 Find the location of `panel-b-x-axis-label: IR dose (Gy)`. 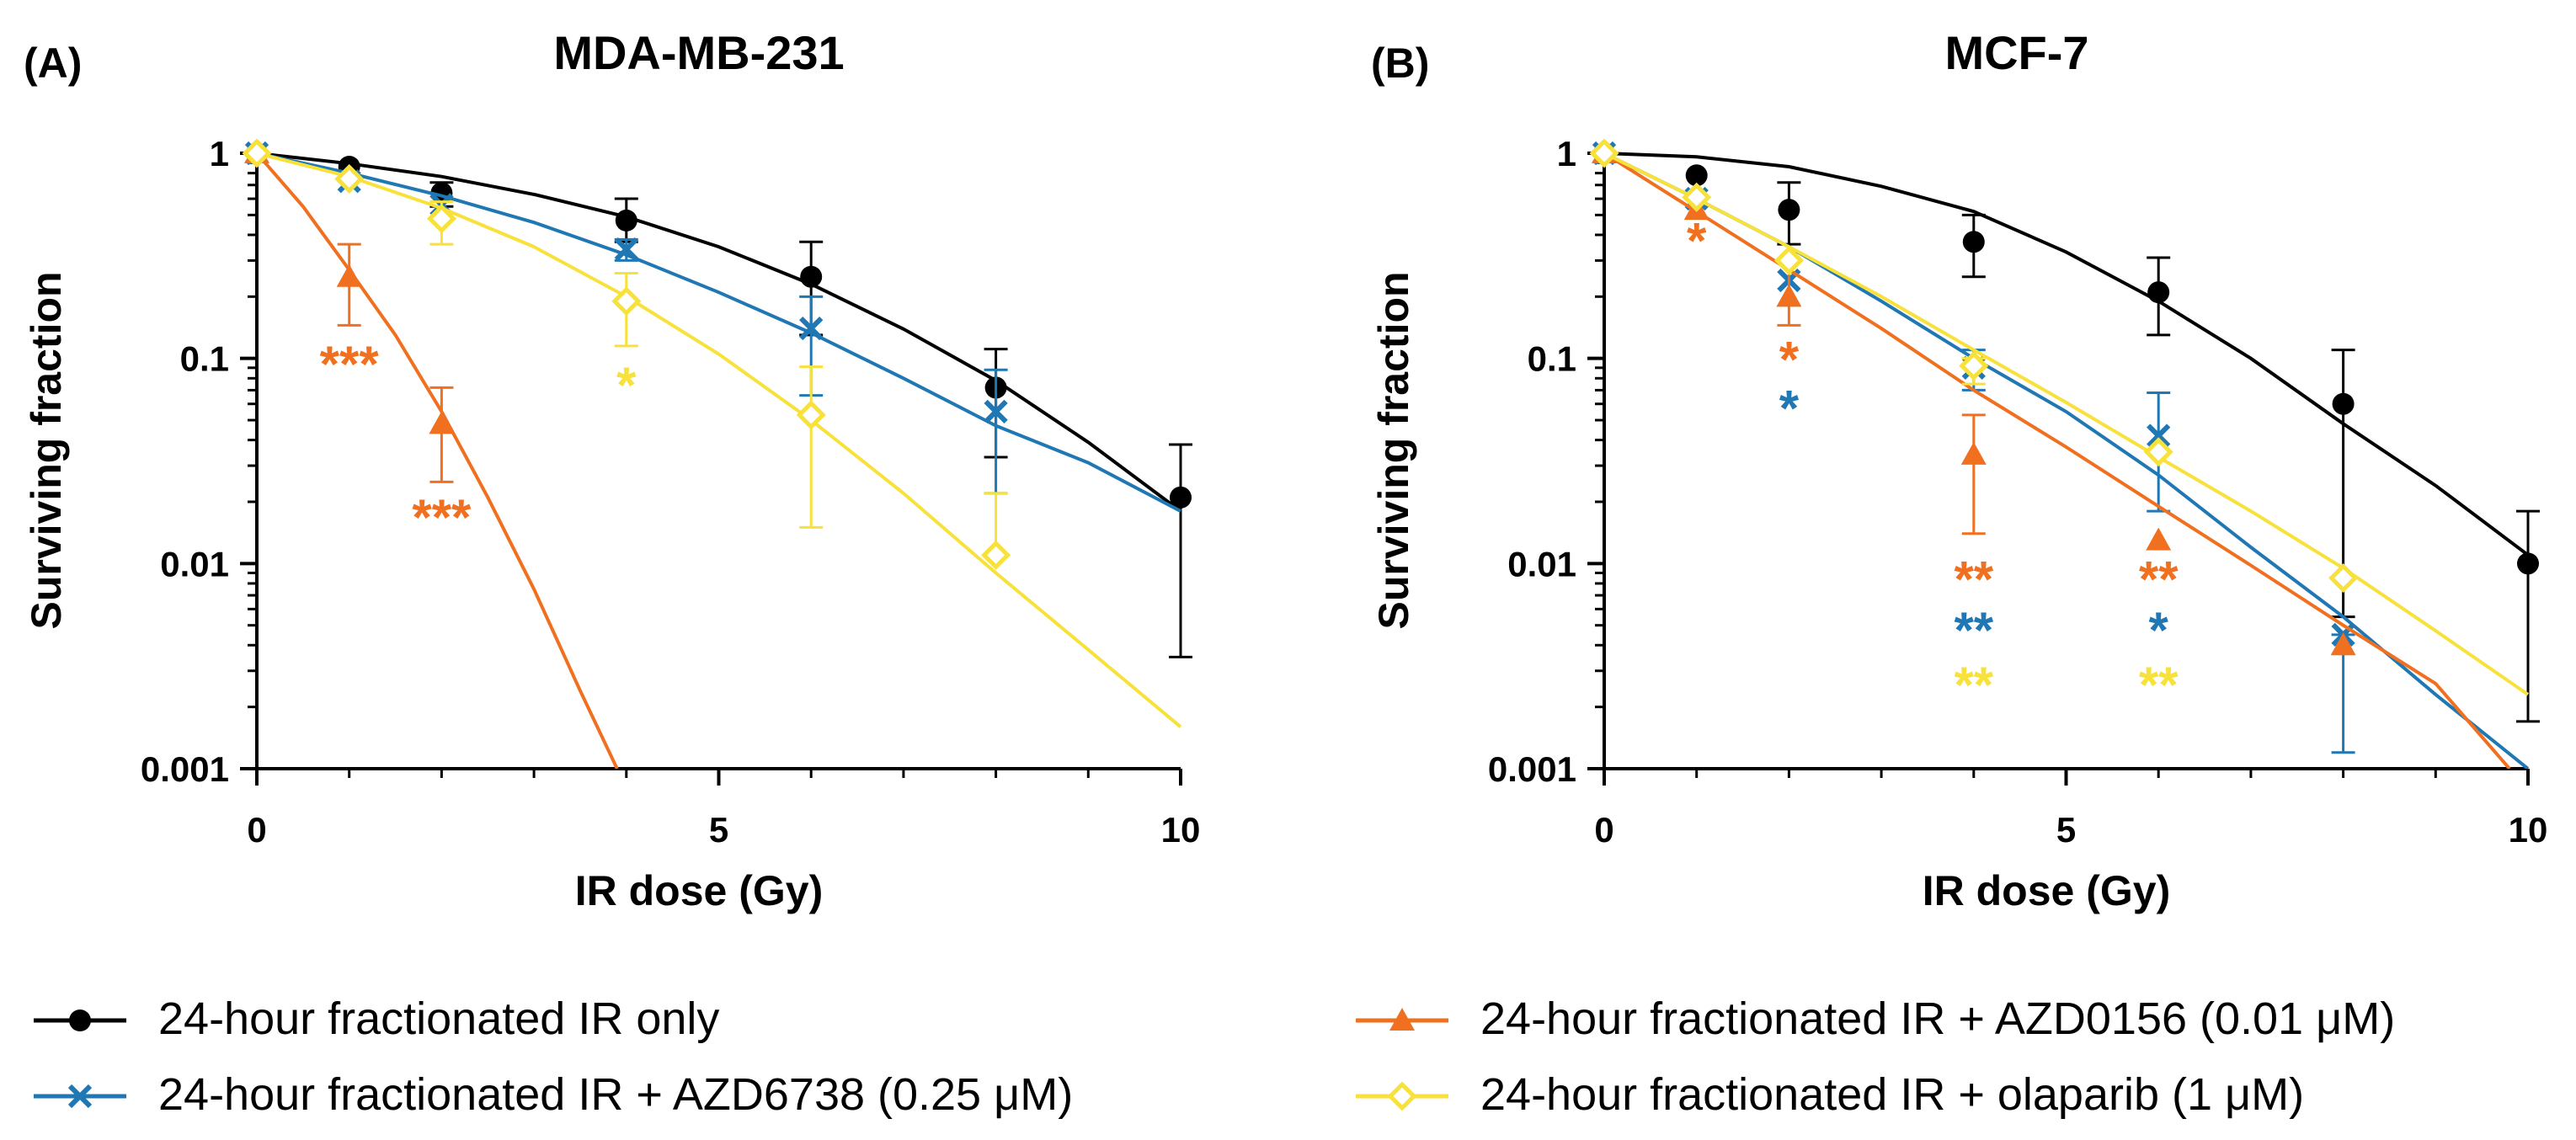

panel-b-x-axis-label: IR dose (Gy) is located at coordinates (2046, 890).